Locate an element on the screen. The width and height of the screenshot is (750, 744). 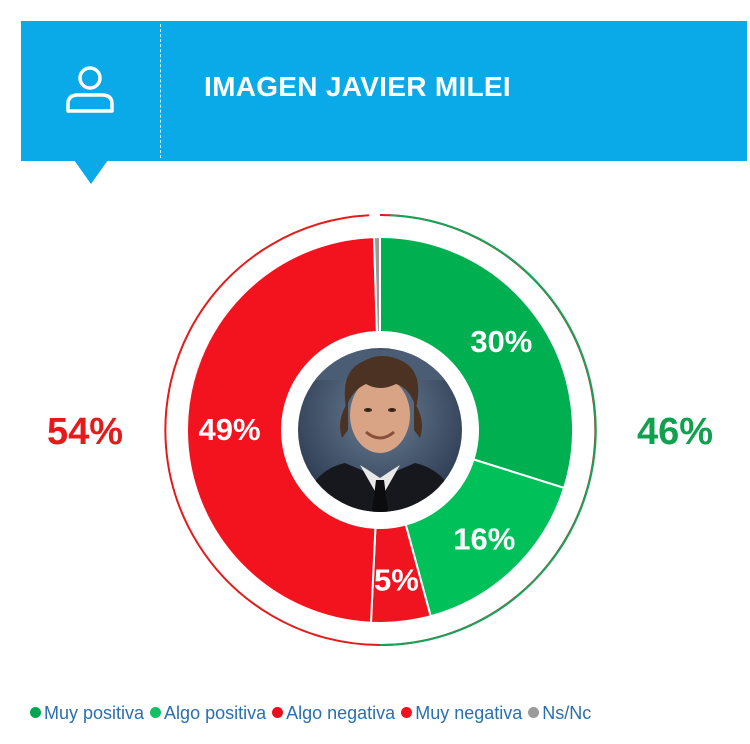
total-positive: 46% is located at coordinates (675, 432).